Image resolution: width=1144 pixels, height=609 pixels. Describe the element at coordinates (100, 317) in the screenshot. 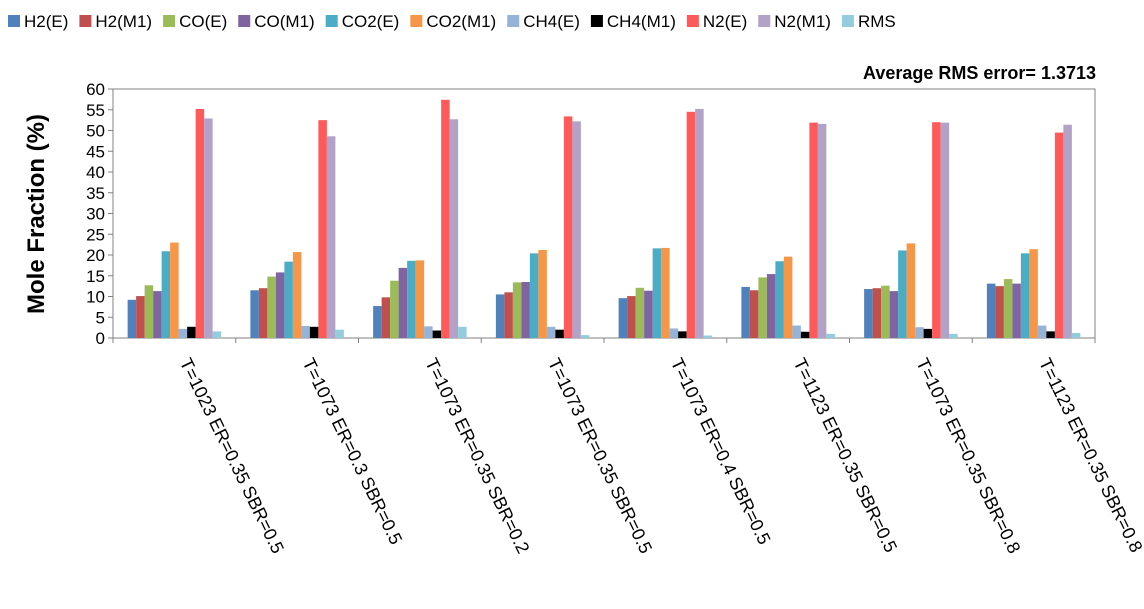

I see `y-tick-label: 5` at that location.